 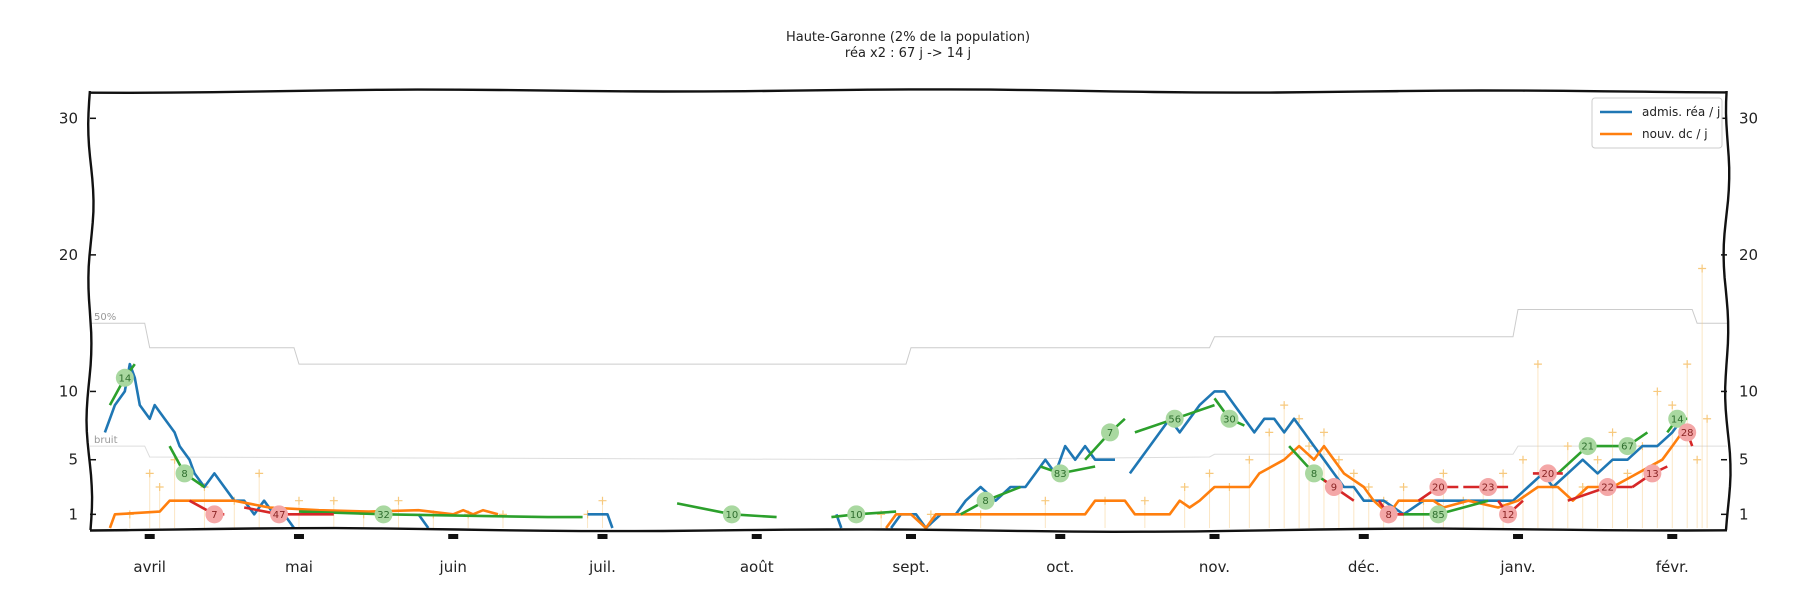 I want to click on band-line-bruit, so click(x=908, y=453).